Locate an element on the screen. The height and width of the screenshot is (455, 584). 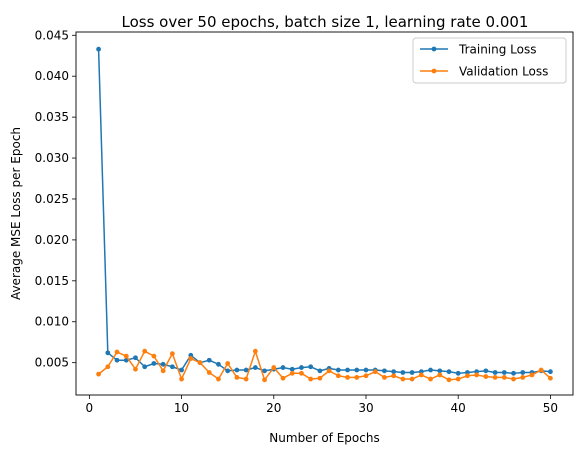
y-tick-label: 0.015 is located at coordinates (52, 281).